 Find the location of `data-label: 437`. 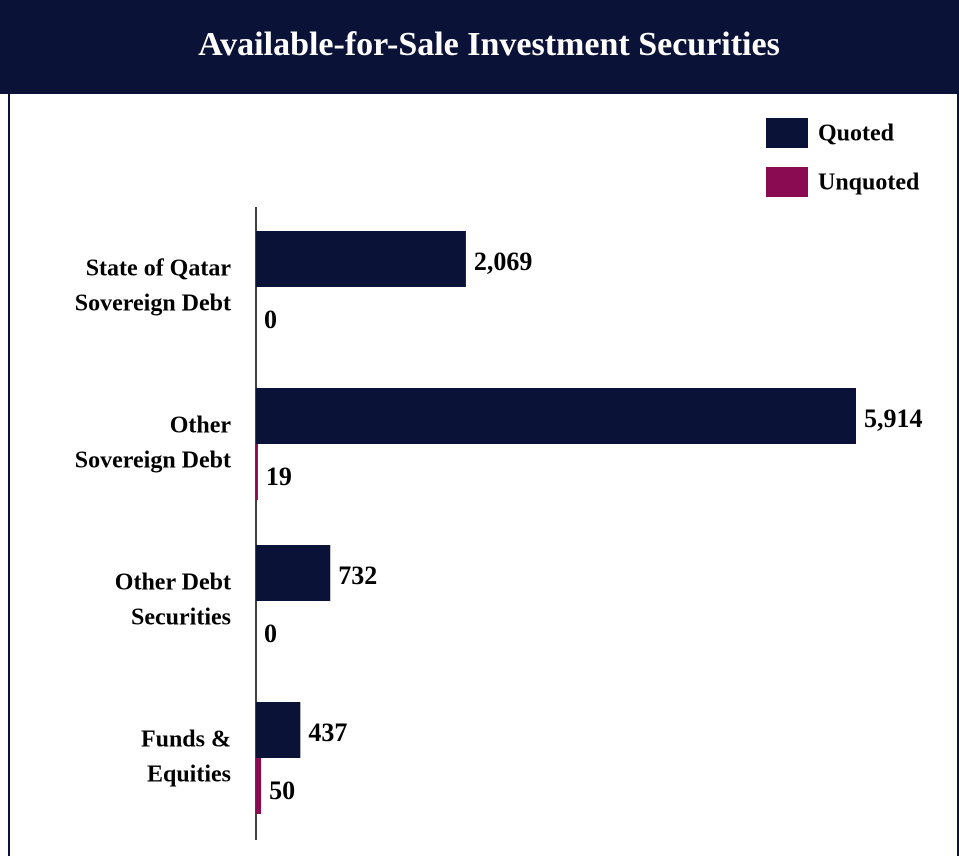

data-label: 437 is located at coordinates (327, 732).